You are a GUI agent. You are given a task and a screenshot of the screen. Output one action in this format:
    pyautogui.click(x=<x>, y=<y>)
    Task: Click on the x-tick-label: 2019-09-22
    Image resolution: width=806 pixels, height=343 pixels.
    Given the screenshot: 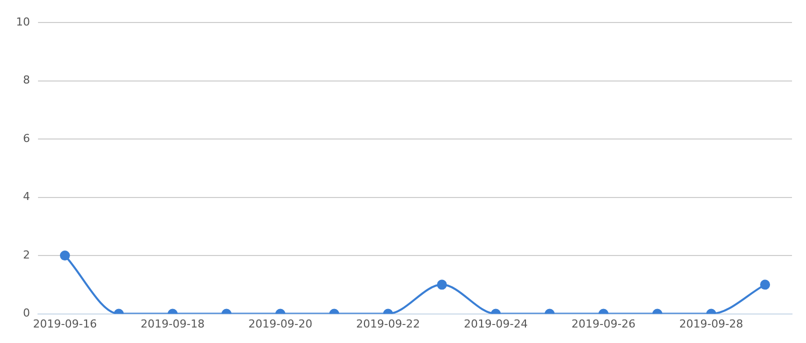 What is the action you would take?
    pyautogui.click(x=388, y=323)
    